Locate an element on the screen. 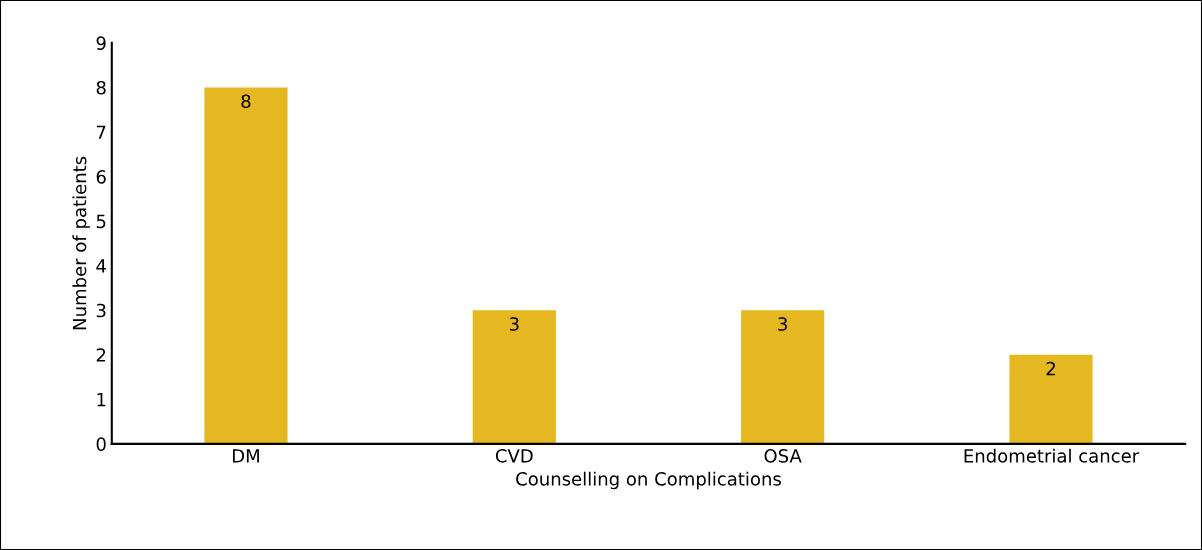 The width and height of the screenshot is (1202, 550). x-tick-label: CVD is located at coordinates (514, 456).